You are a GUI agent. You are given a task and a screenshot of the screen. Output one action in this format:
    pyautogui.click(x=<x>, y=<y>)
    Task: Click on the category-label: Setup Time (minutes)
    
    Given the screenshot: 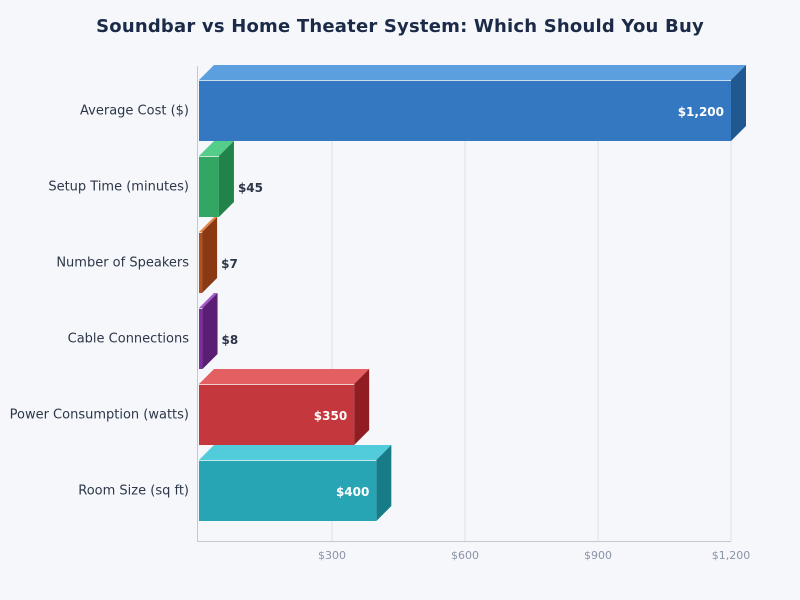 What is the action you would take?
    pyautogui.click(x=118, y=187)
    